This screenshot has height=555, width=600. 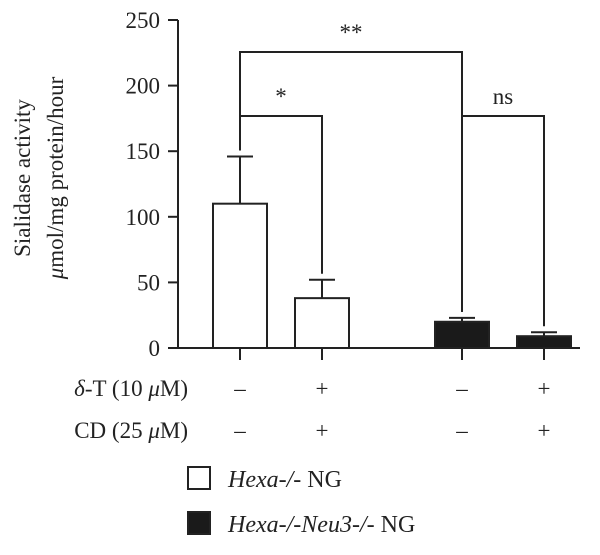 What do you see at coordinates (281, 96) in the screenshot?
I see `significance-label: *` at bounding box center [281, 96].